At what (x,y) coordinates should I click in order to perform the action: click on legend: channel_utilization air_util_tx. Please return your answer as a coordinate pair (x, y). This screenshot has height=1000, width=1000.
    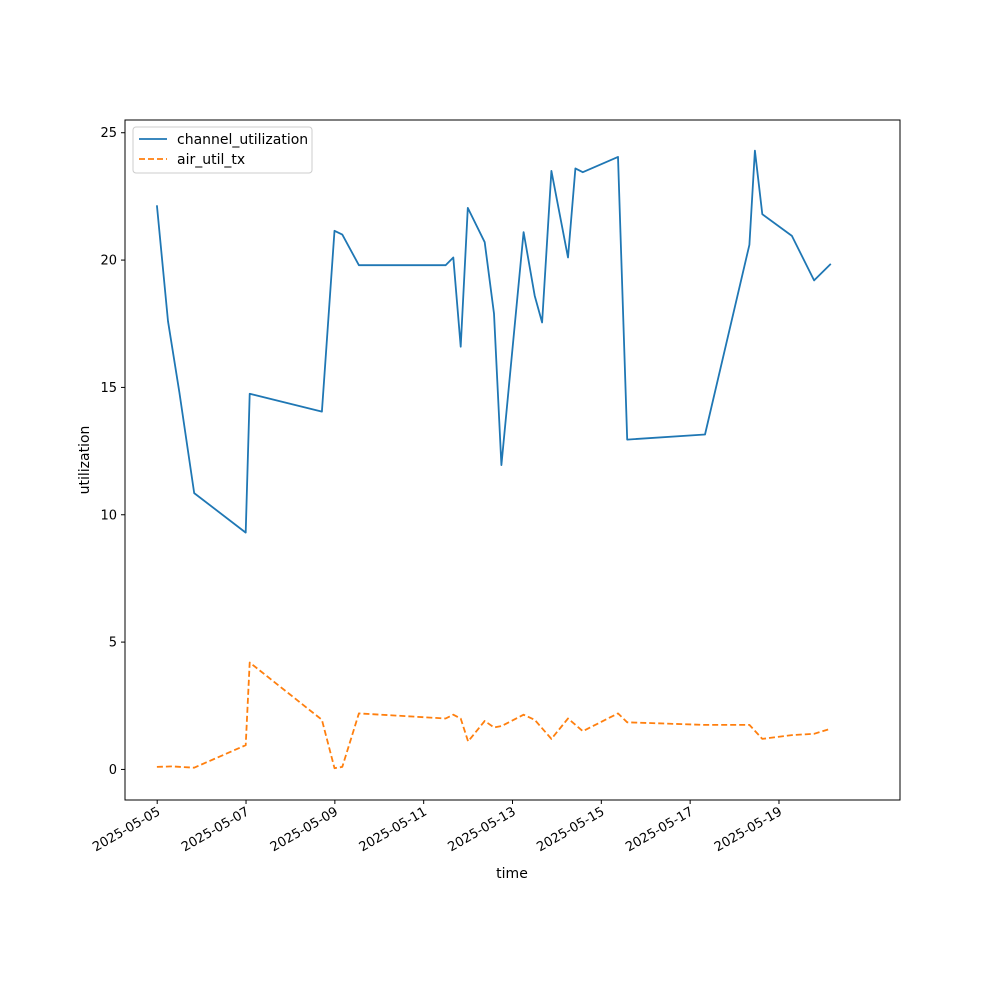
    Looking at the image, I should click on (222, 150).